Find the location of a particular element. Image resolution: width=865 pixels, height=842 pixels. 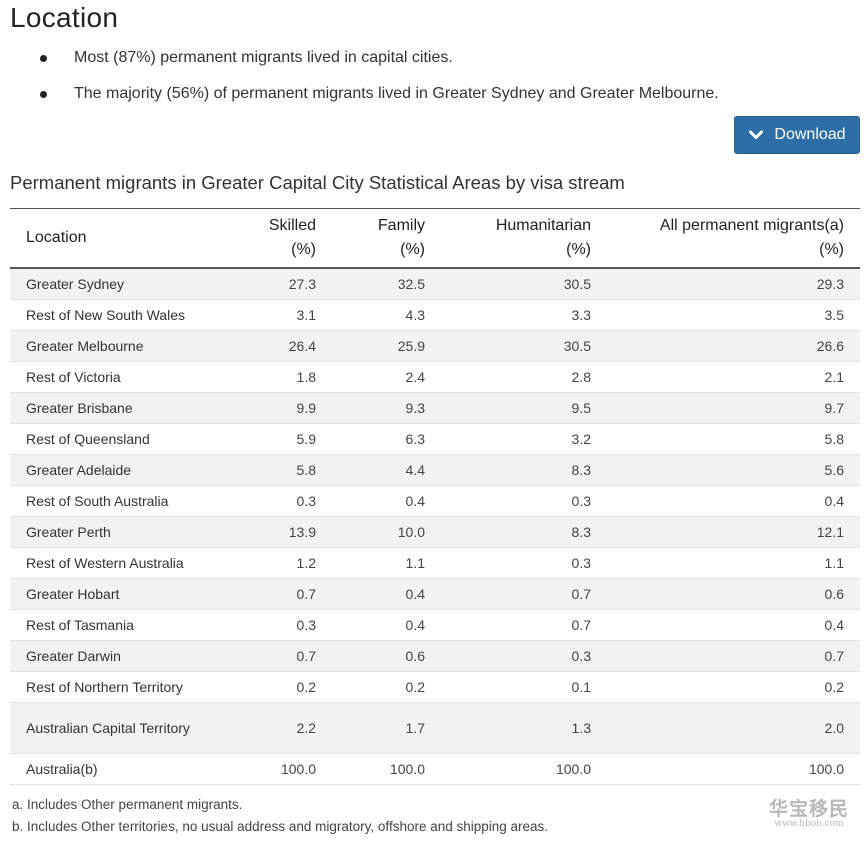

cell-skilled: 100.0 is located at coordinates (298, 769).